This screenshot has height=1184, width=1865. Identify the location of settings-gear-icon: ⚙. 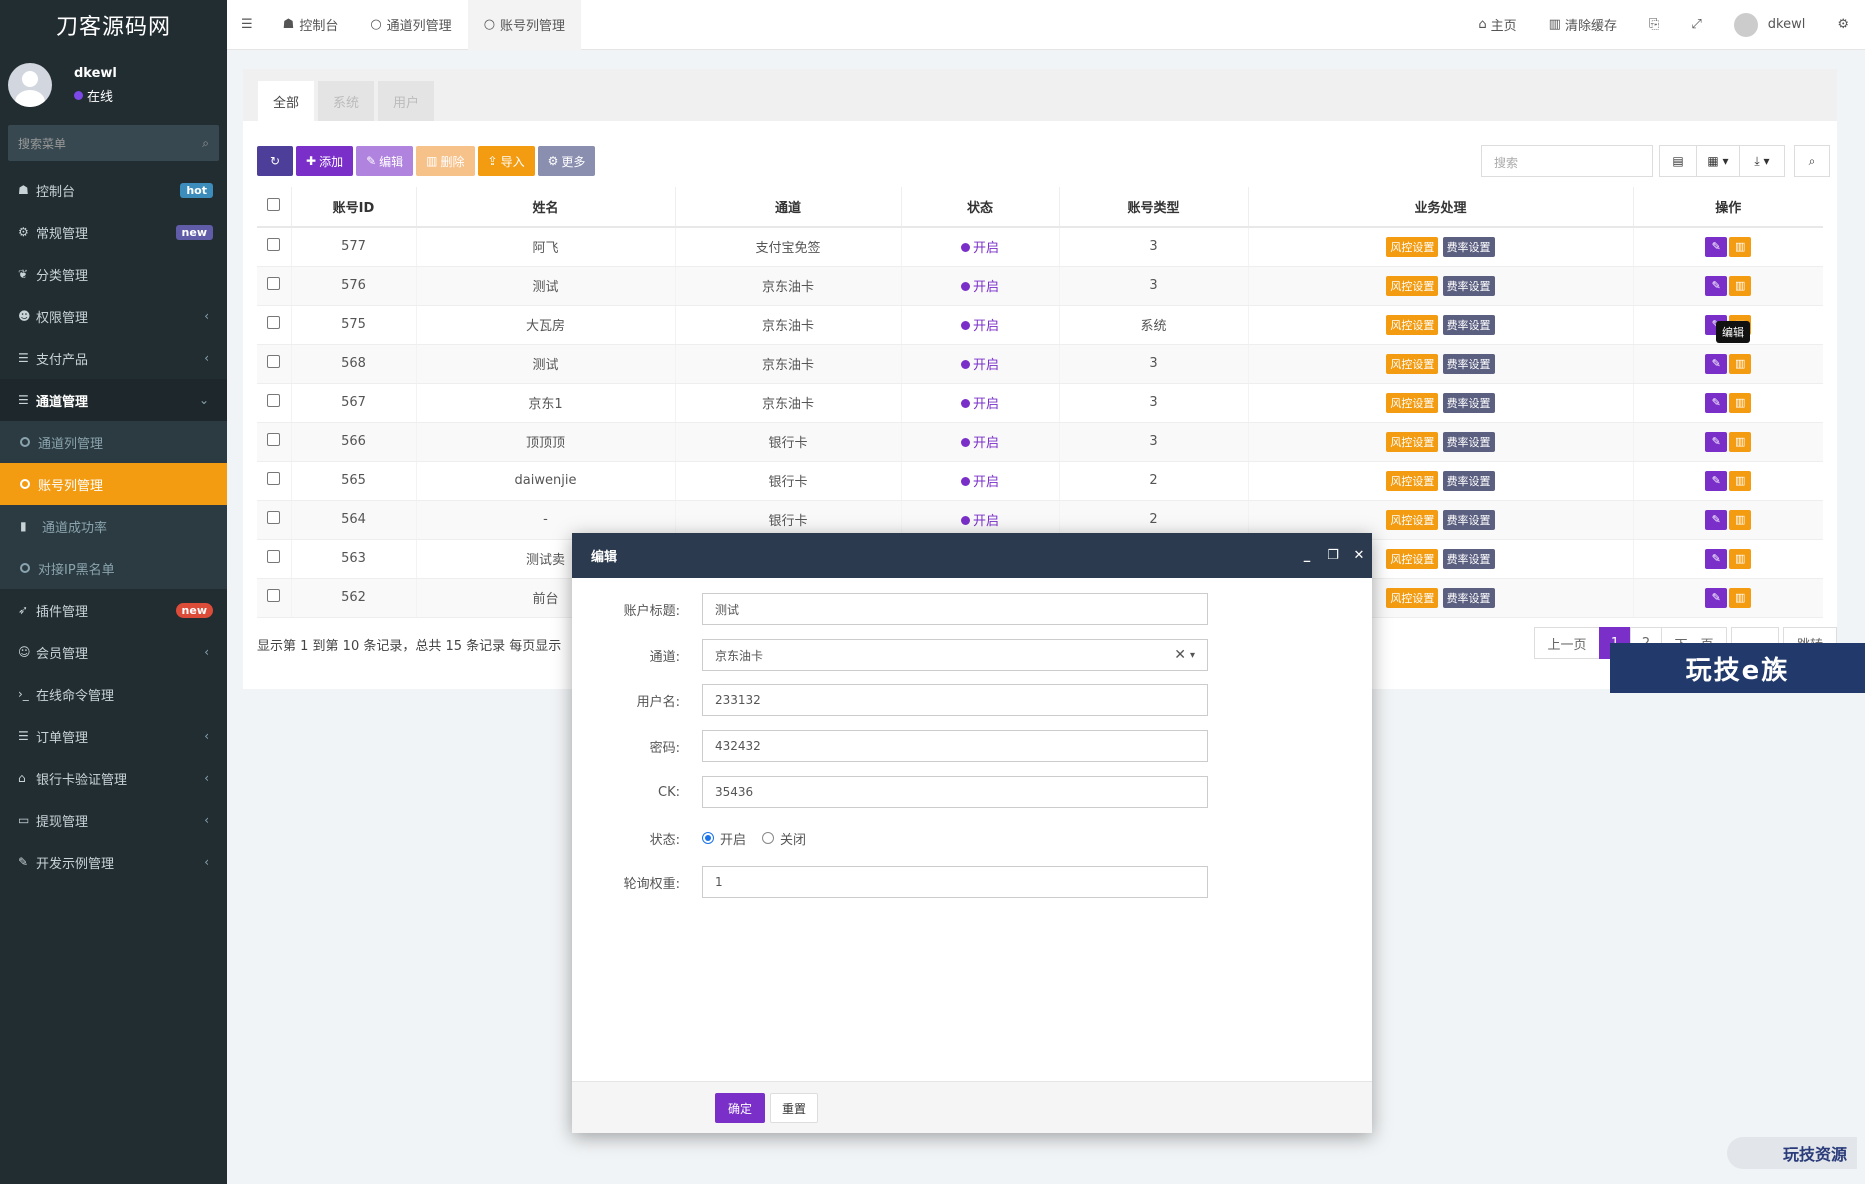
(1843, 24).